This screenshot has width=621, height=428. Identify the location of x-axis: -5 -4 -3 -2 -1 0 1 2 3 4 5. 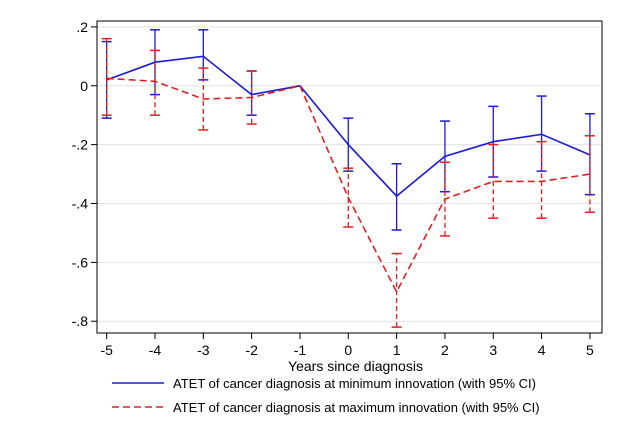
(347, 345).